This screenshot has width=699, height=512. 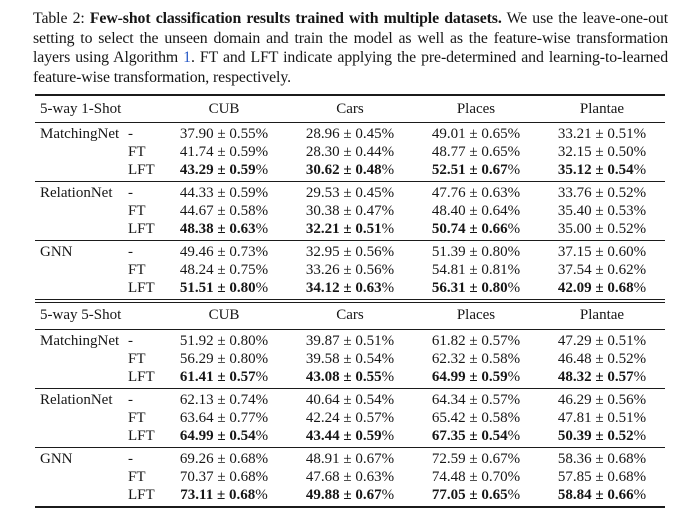 What do you see at coordinates (81, 315) in the screenshot?
I see `section-label-5shot: 5-way 5-Shot` at bounding box center [81, 315].